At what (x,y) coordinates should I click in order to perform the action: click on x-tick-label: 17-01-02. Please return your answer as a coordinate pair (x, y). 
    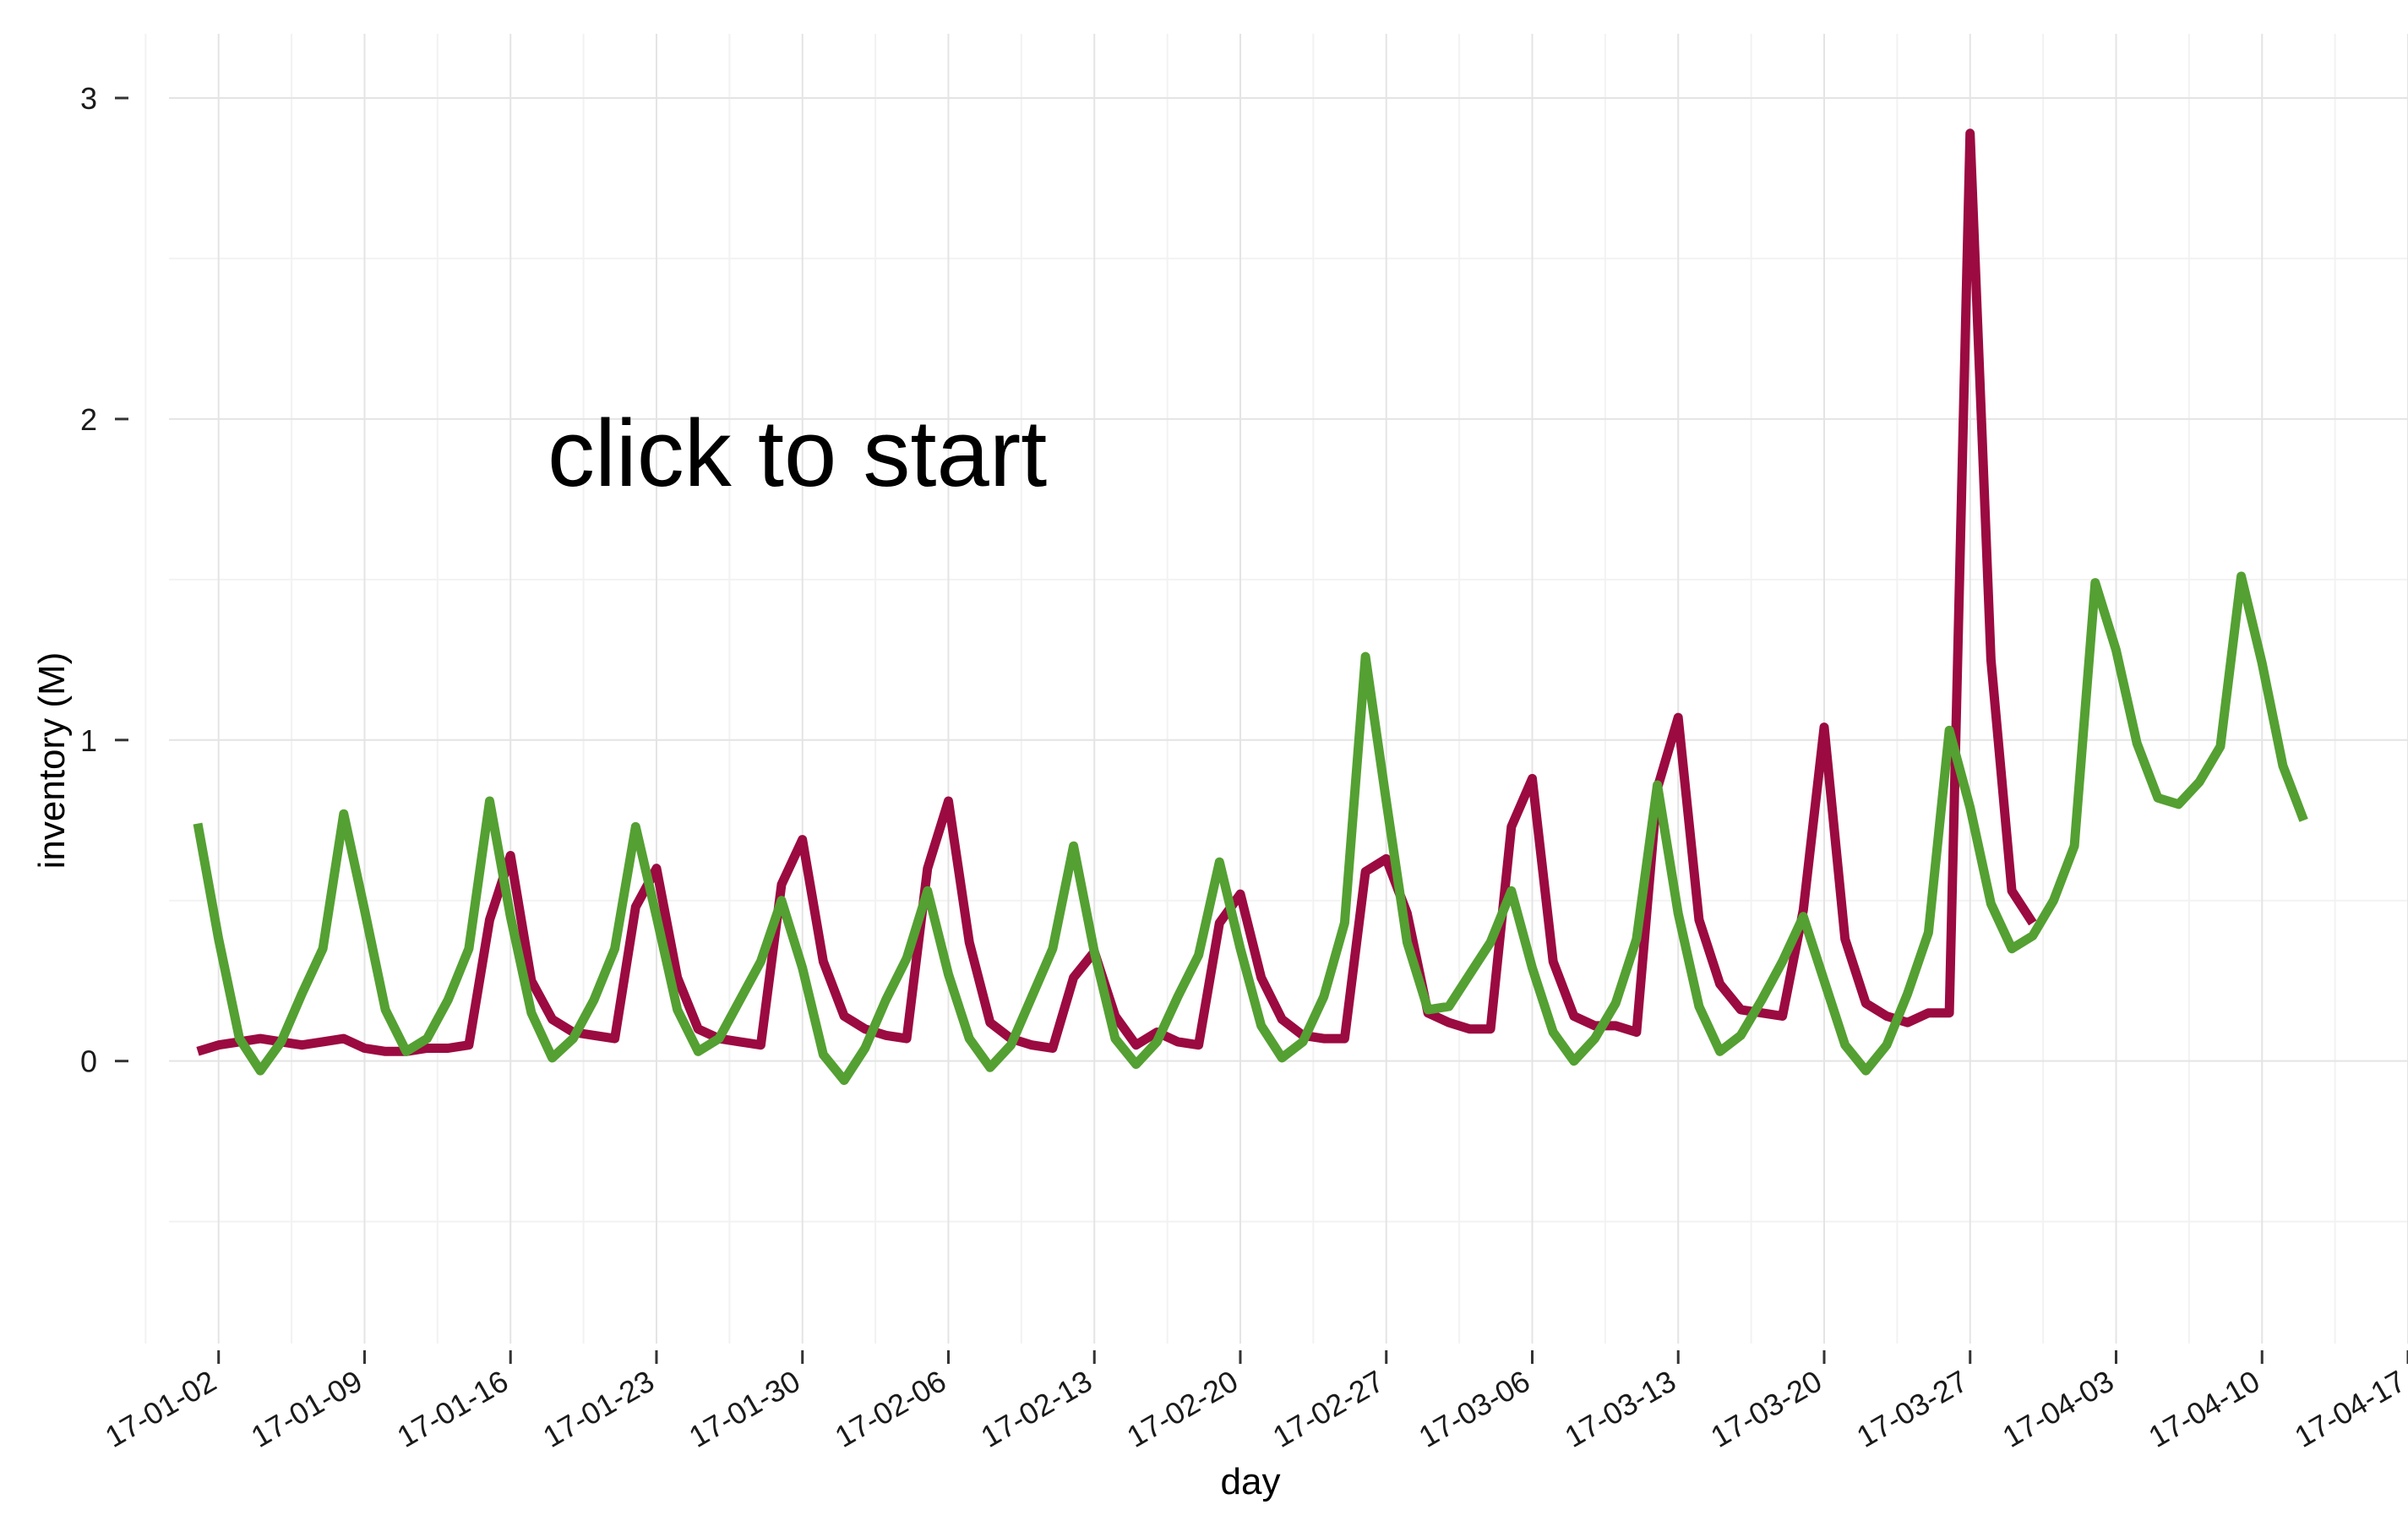
    Looking at the image, I should click on (160, 1408).